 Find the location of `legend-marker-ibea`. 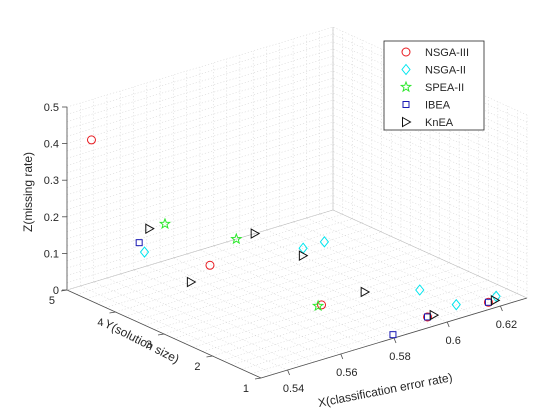

legend-marker-ibea is located at coordinates (406, 104).